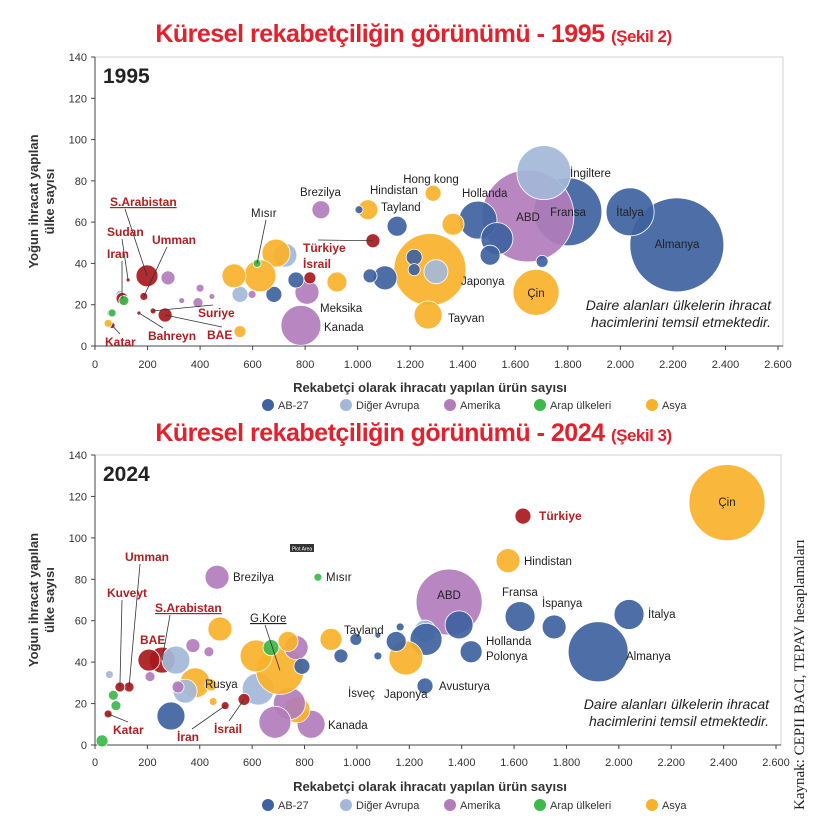 The width and height of the screenshot is (827, 834). Describe the element at coordinates (78, 99) in the screenshot. I see `y-tick-label: 120` at that location.